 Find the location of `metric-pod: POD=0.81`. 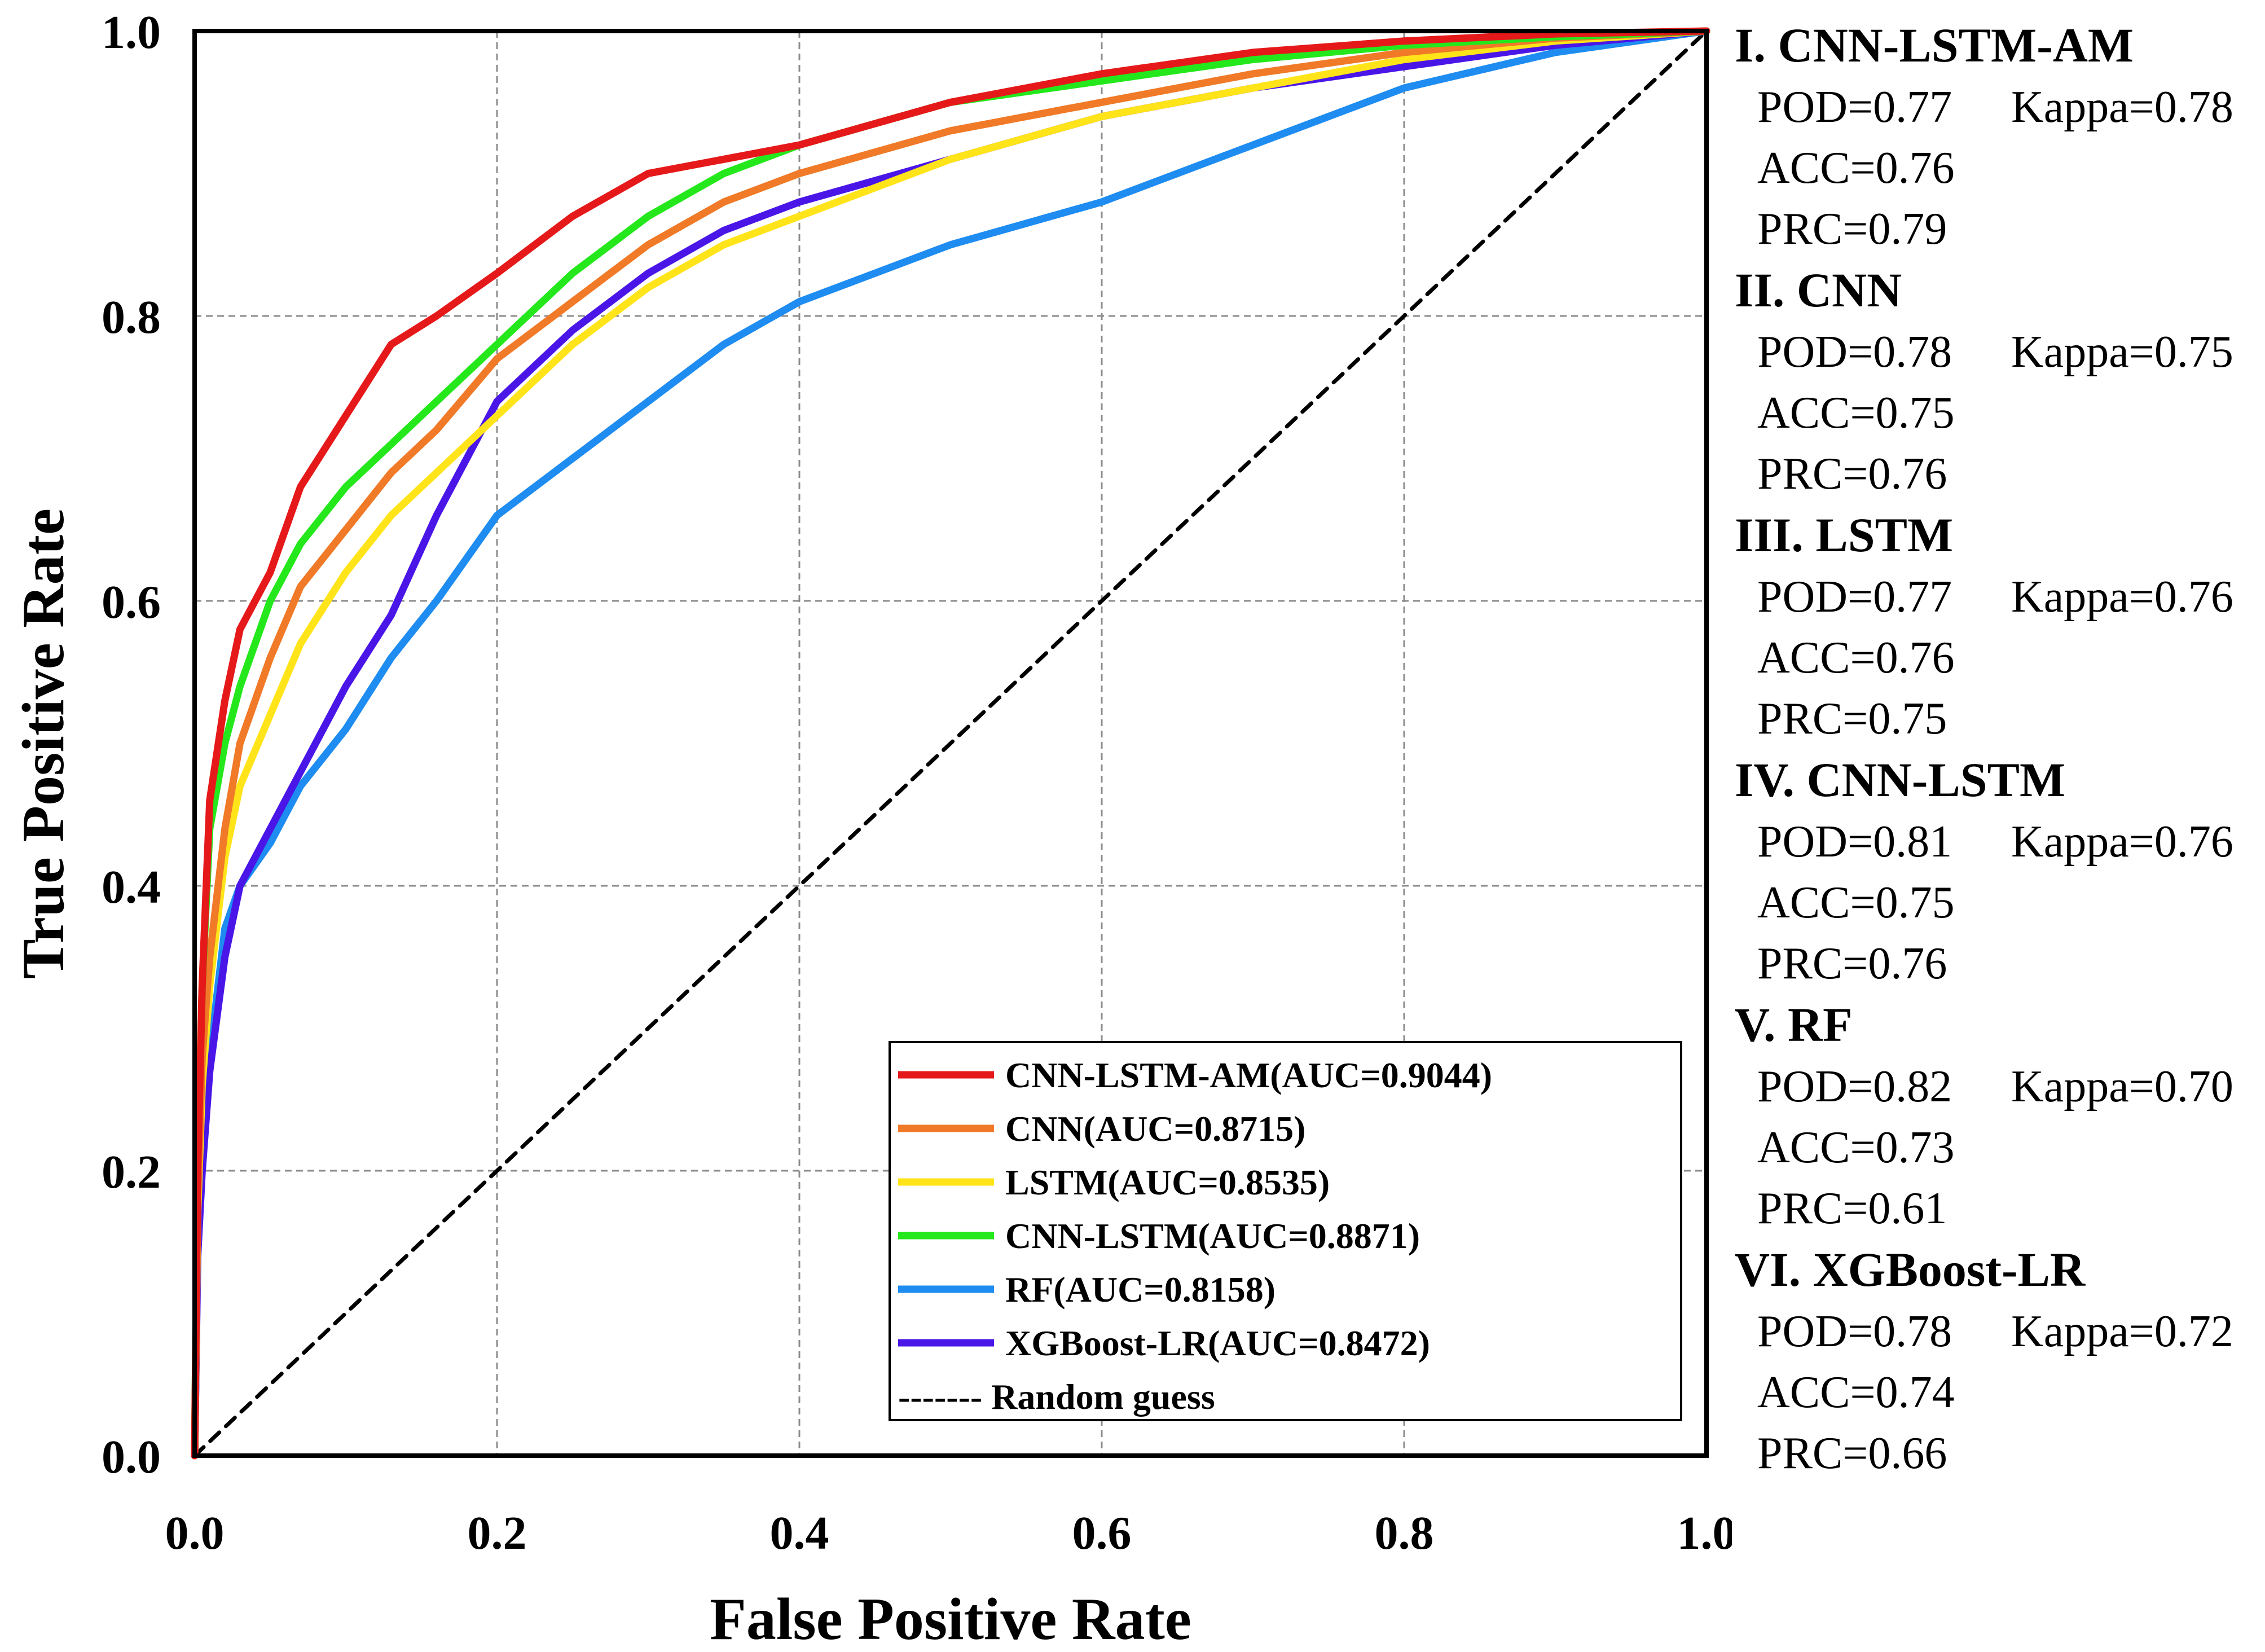

metric-pod: POD=0.81 is located at coordinates (1854, 842).